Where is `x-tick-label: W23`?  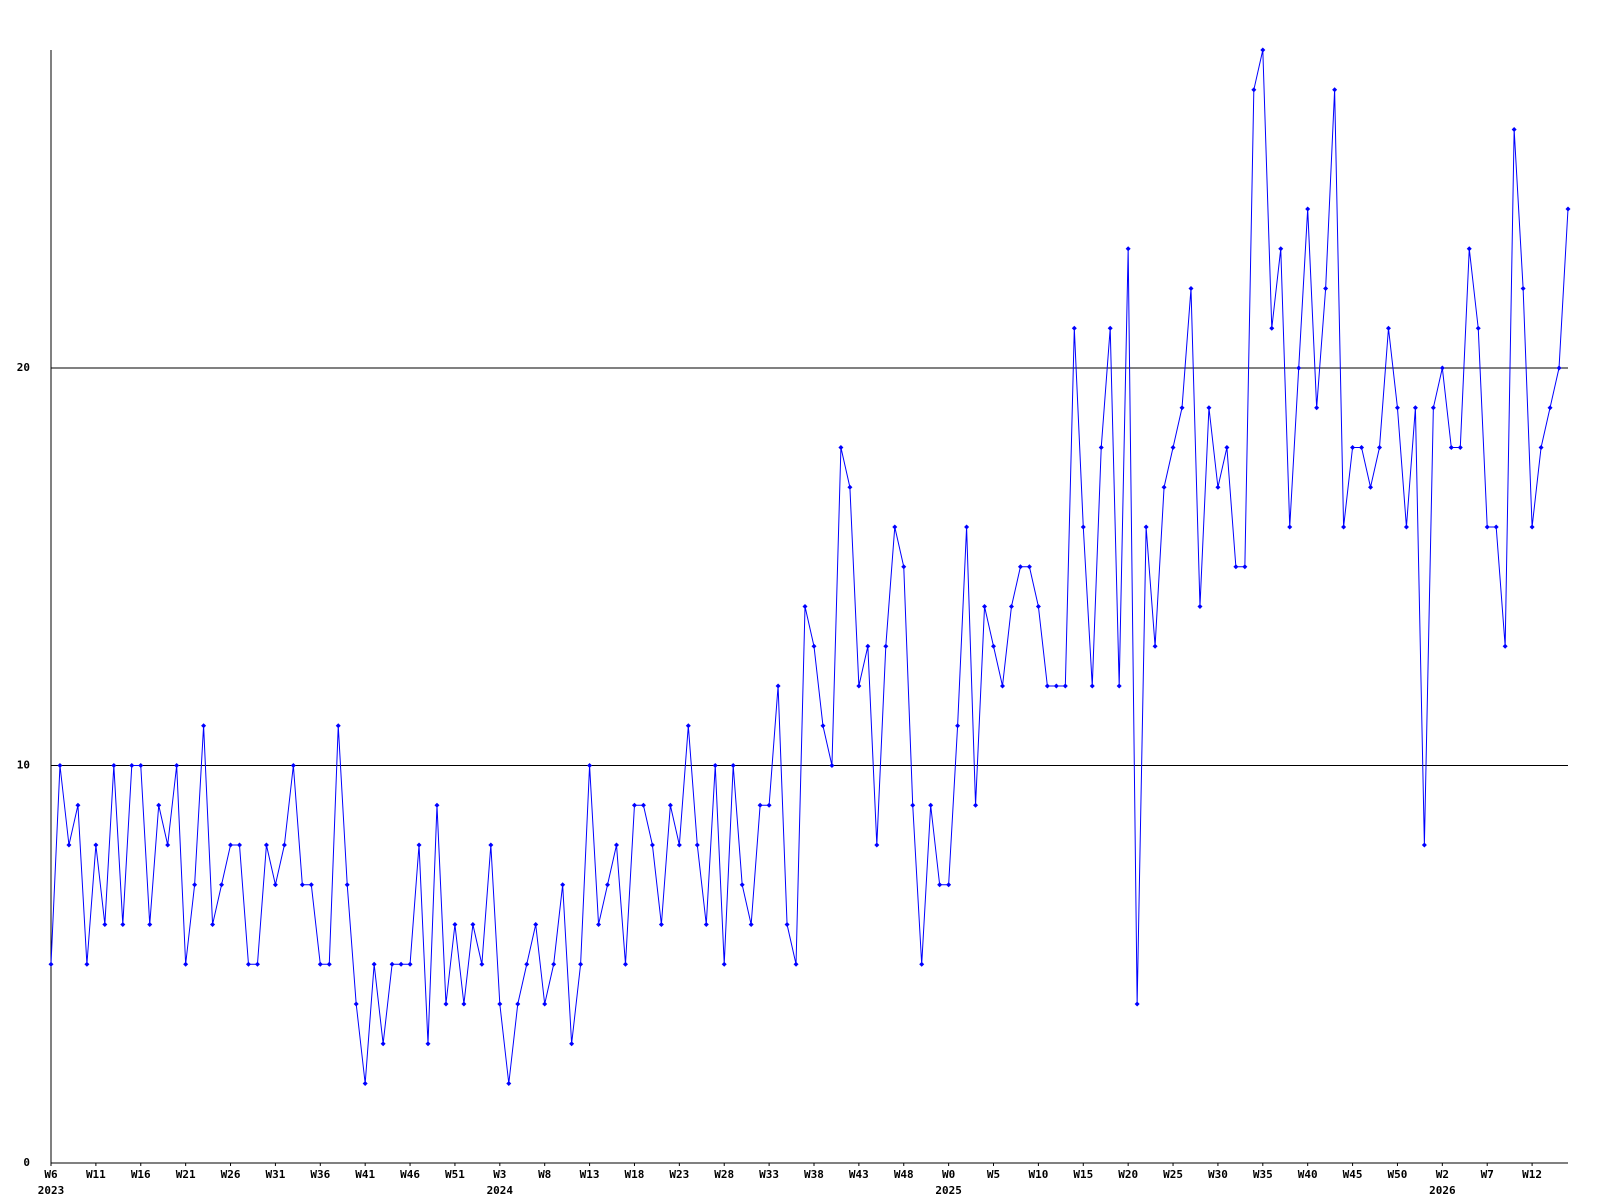 x-tick-label: W23 is located at coordinates (679, 1174).